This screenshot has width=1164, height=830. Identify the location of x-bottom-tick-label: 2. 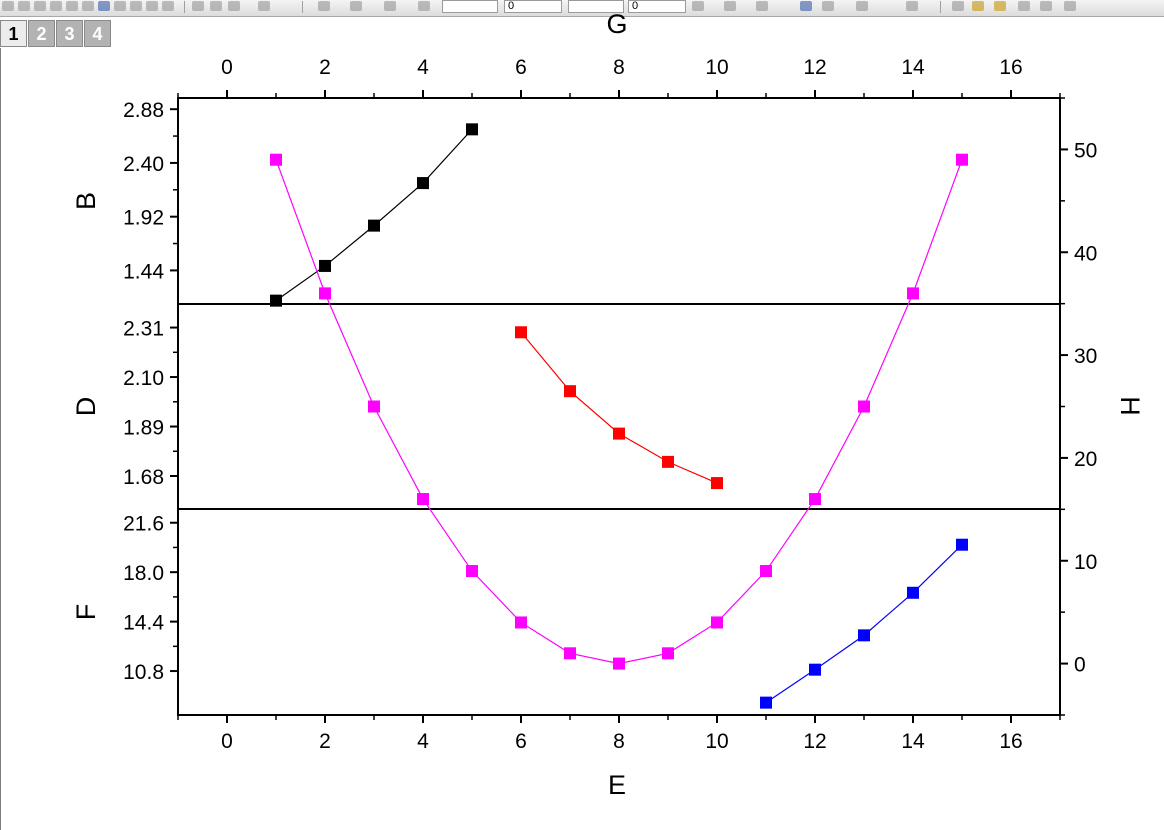
(325, 741).